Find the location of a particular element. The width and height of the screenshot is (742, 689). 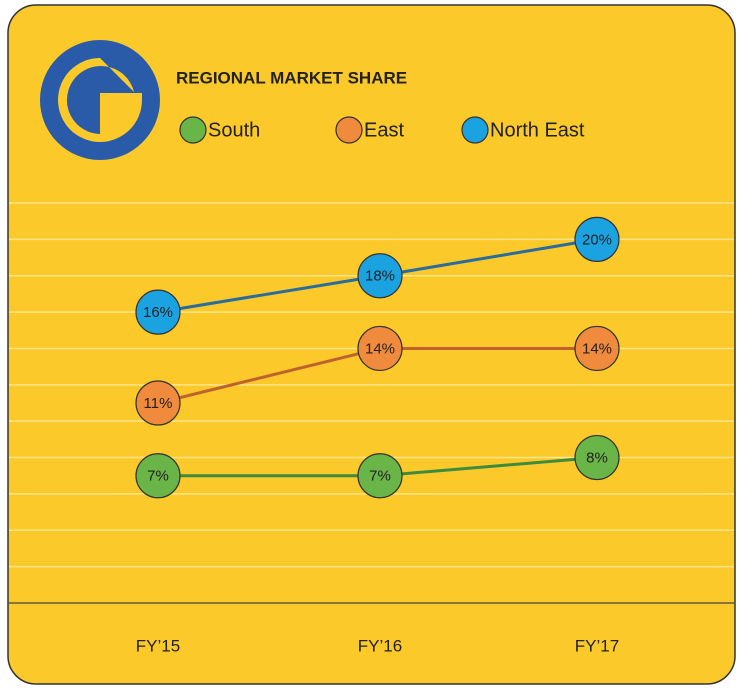

x-tick-label: FY’16 is located at coordinates (380, 645).